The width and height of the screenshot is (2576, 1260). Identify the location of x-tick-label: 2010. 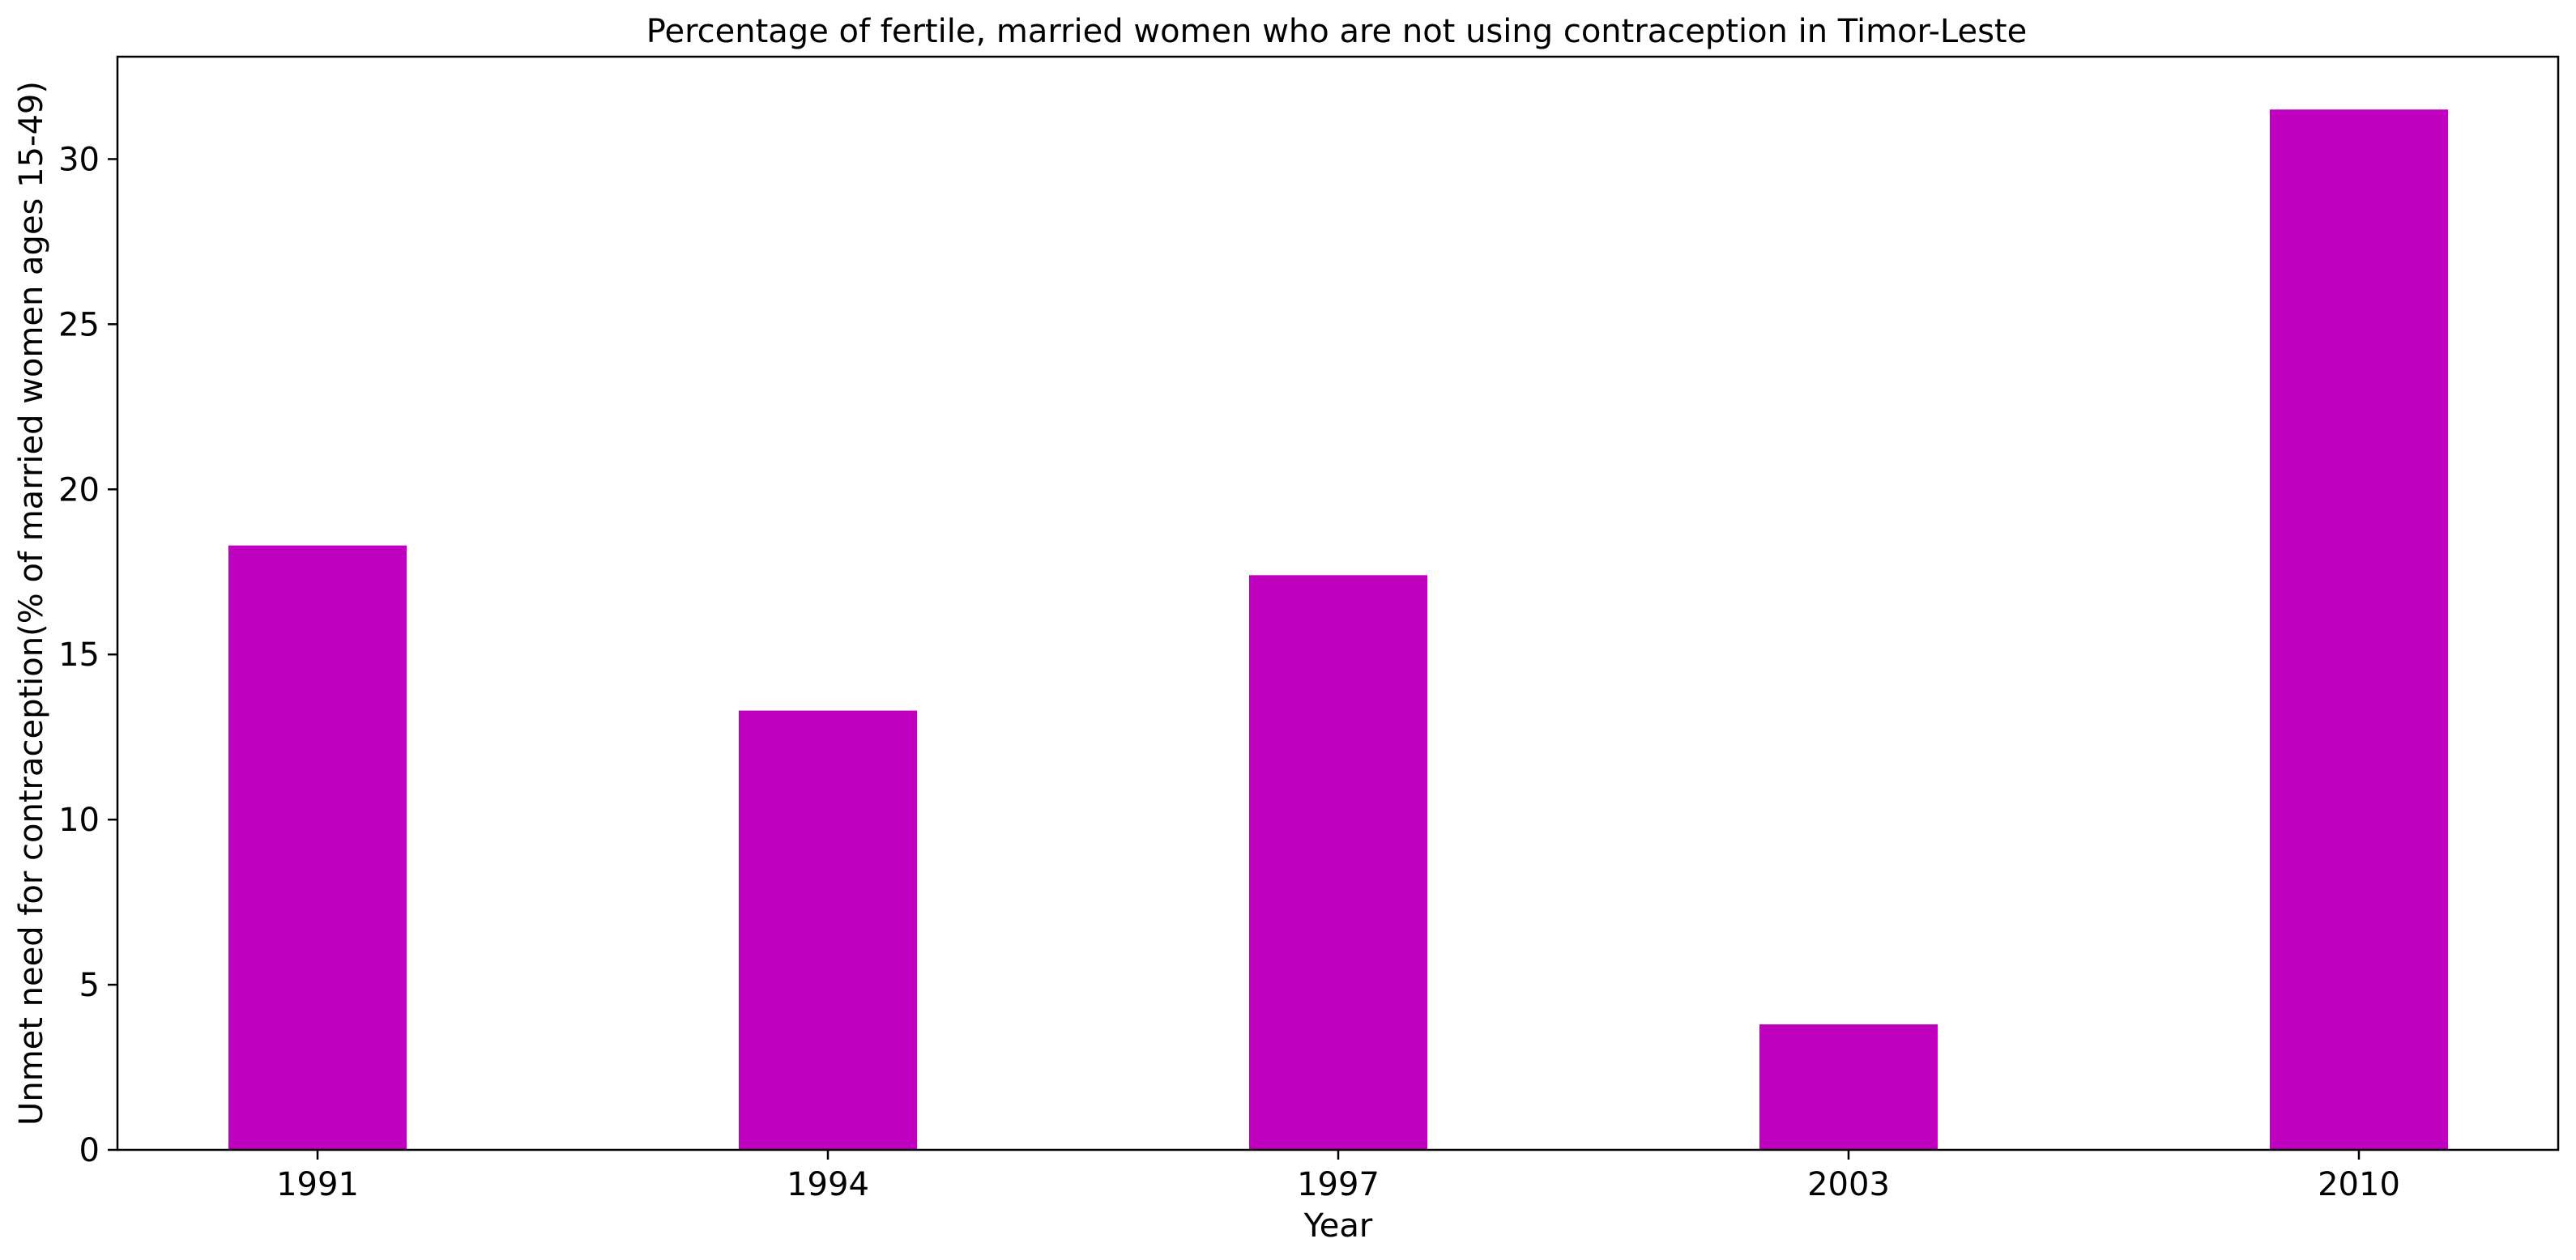
(2359, 1184).